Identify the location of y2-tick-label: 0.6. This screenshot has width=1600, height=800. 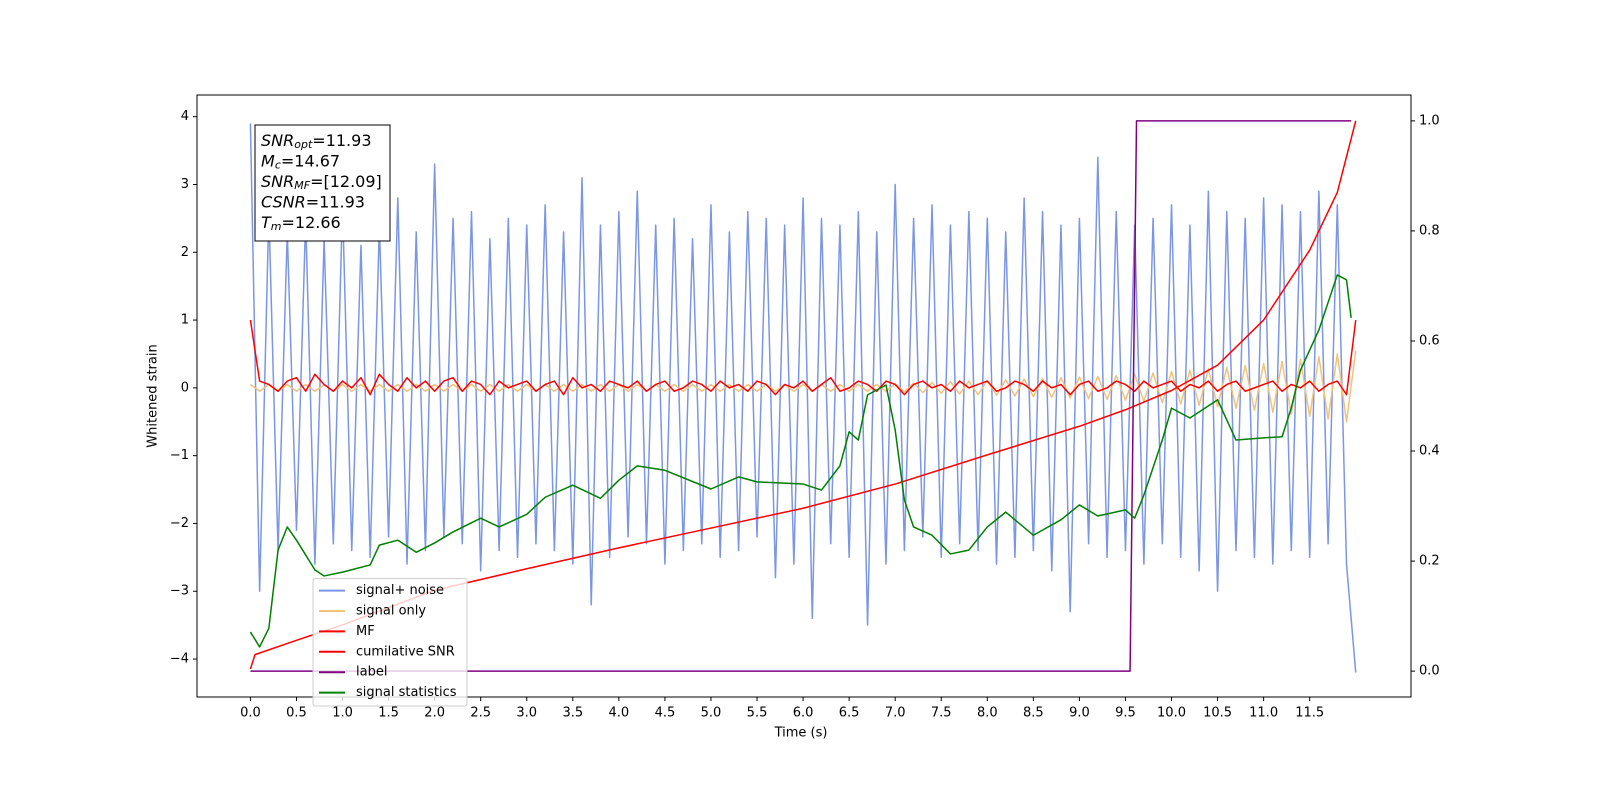
(1429, 340).